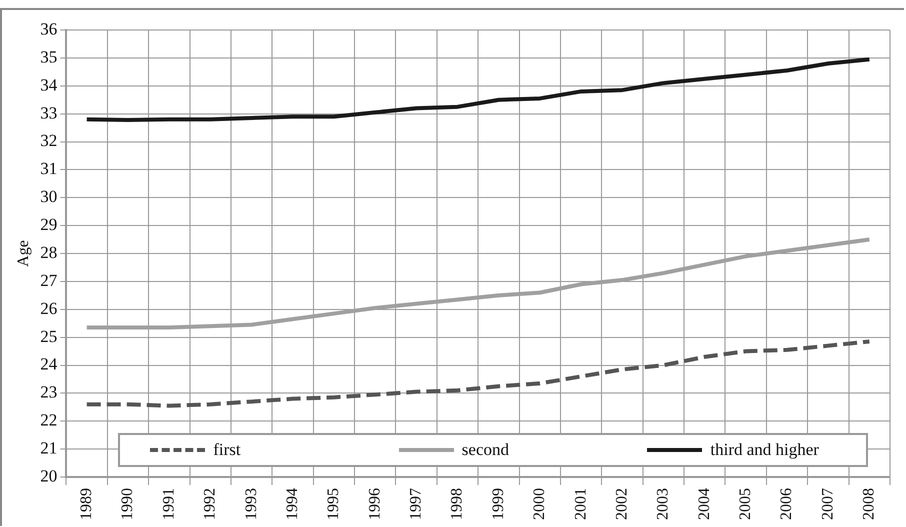 The height and width of the screenshot is (527, 906). I want to click on x-tick-label: 1998, so click(457, 504).